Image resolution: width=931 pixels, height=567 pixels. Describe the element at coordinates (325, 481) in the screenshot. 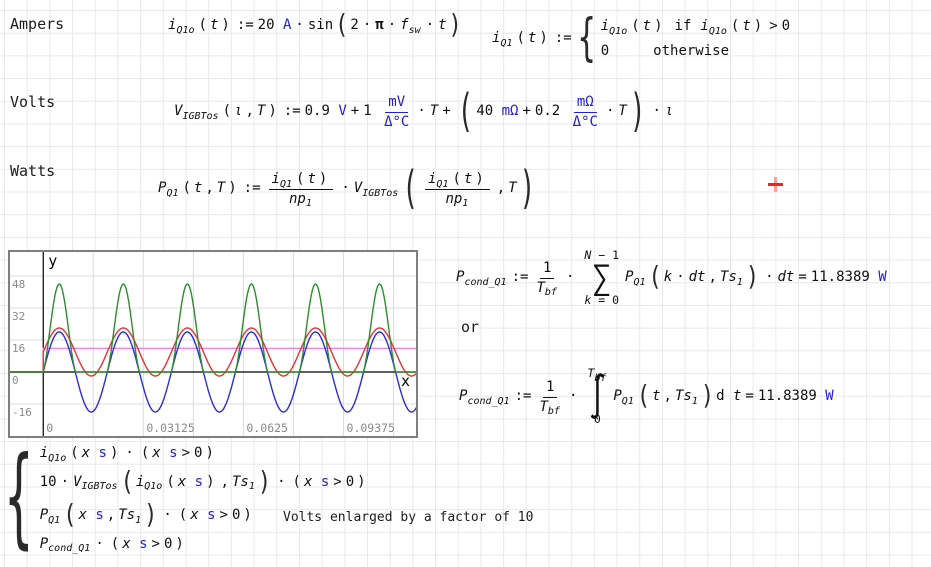

I see `math-token: s` at that location.